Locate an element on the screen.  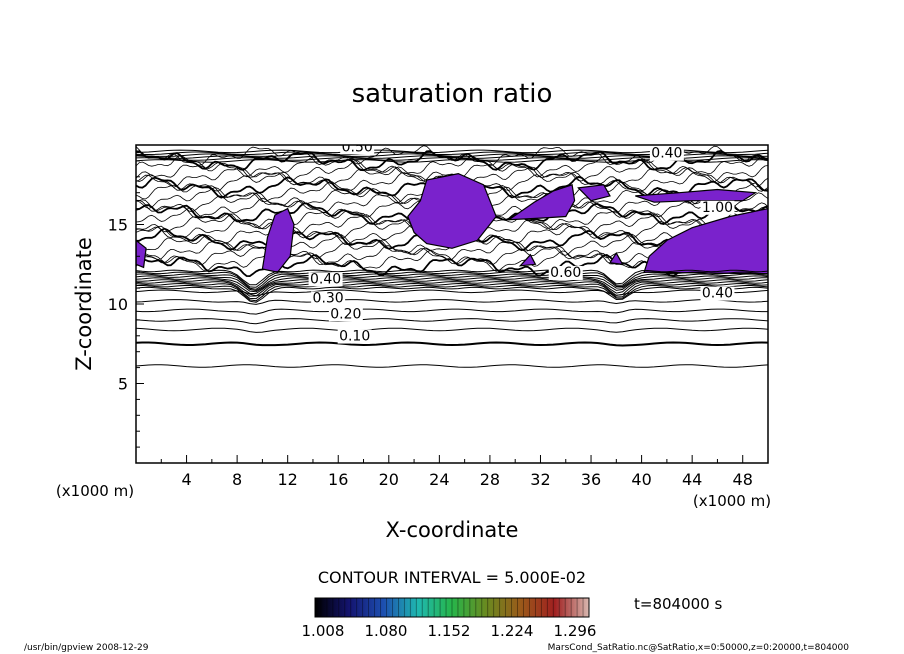
x-axis-label: X-coordinate is located at coordinates (452, 530).